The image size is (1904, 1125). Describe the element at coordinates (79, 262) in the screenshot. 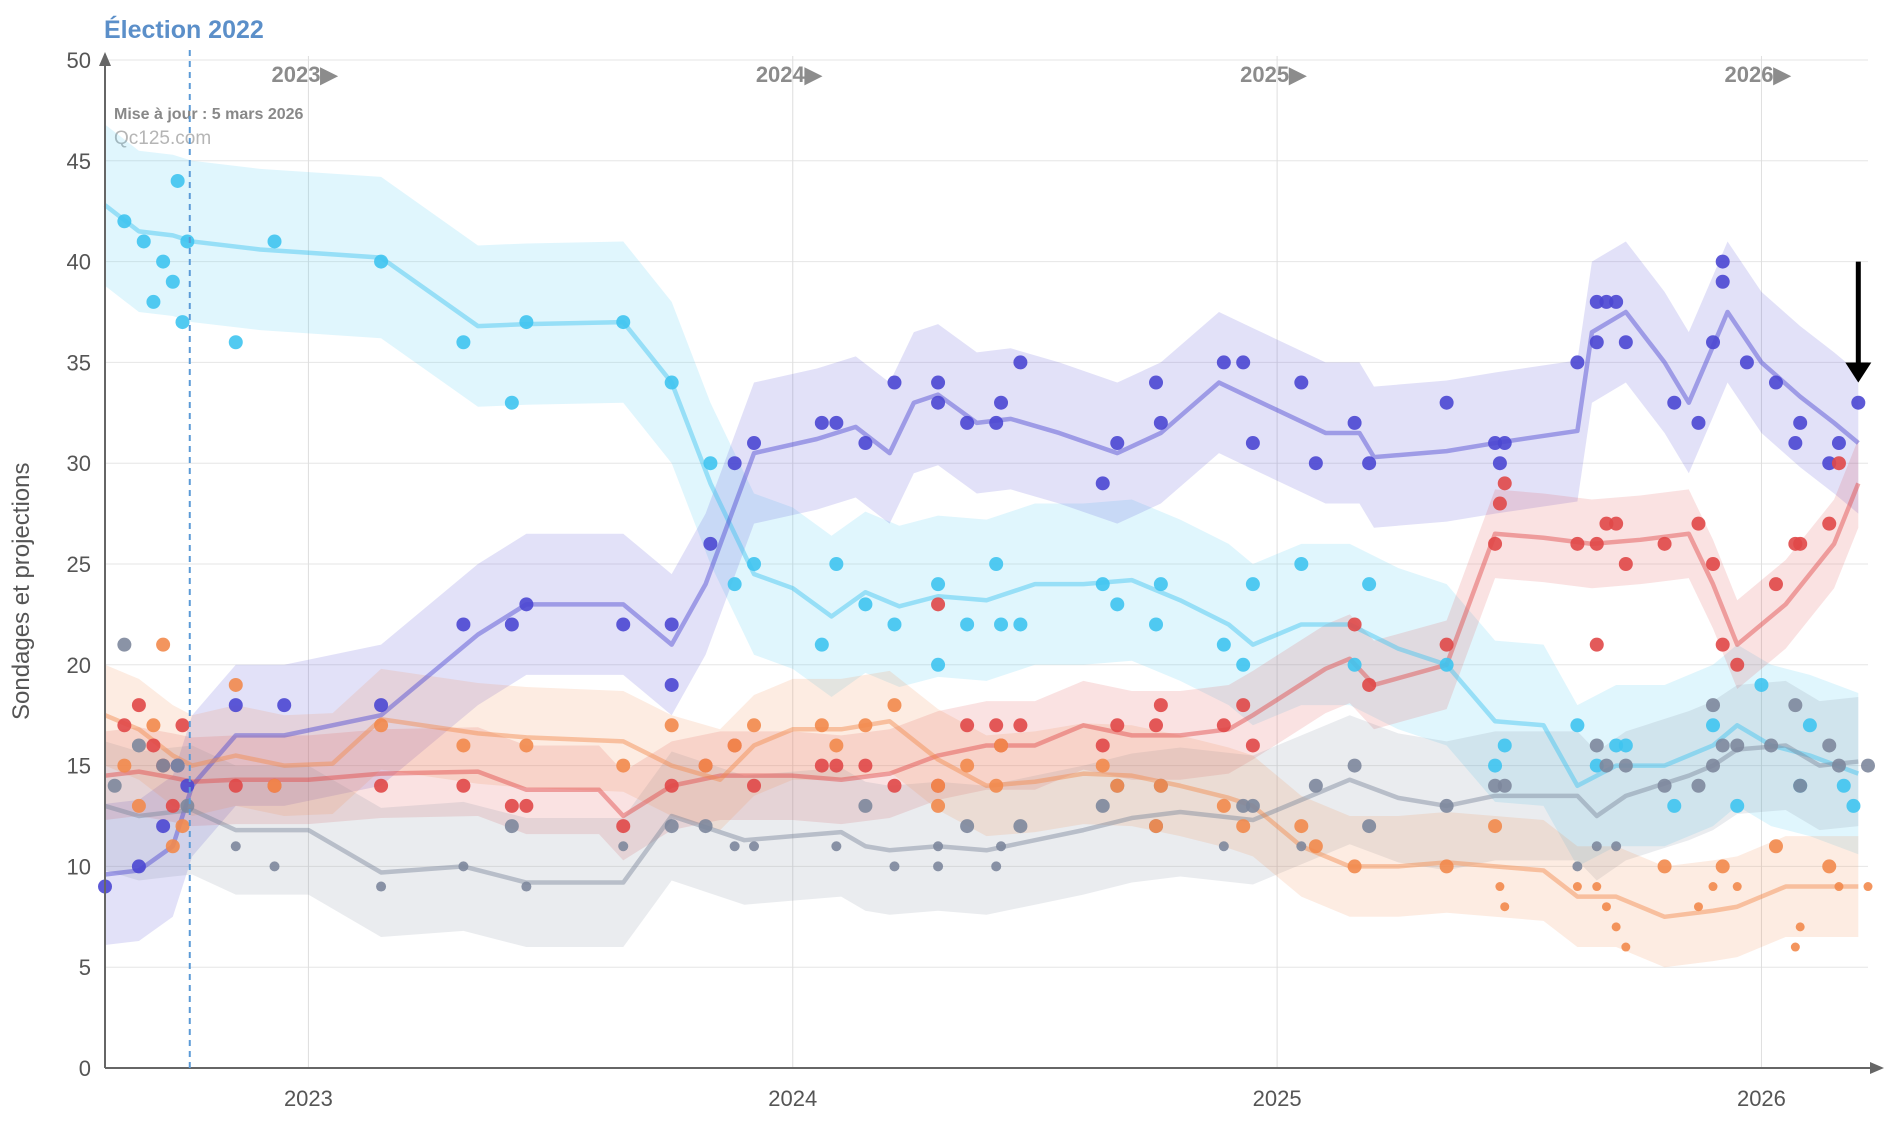

I see `y-tick-label: 40` at that location.